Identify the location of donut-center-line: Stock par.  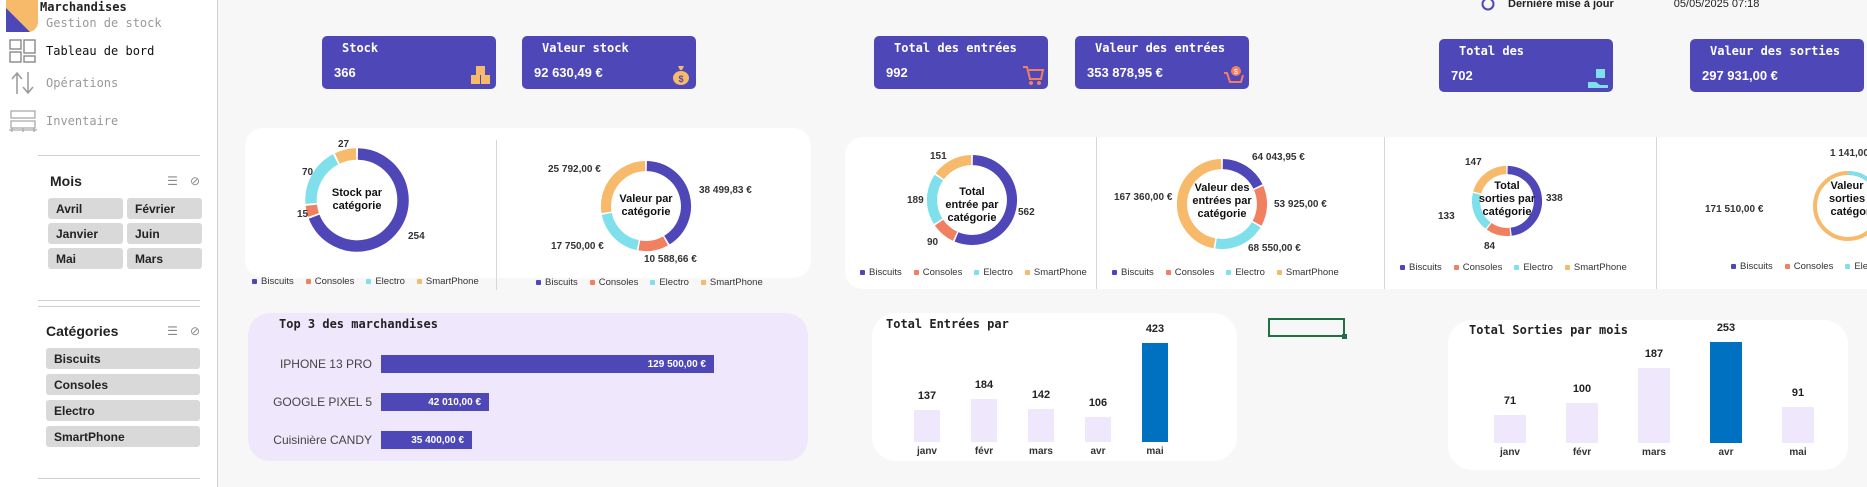
(357, 193).